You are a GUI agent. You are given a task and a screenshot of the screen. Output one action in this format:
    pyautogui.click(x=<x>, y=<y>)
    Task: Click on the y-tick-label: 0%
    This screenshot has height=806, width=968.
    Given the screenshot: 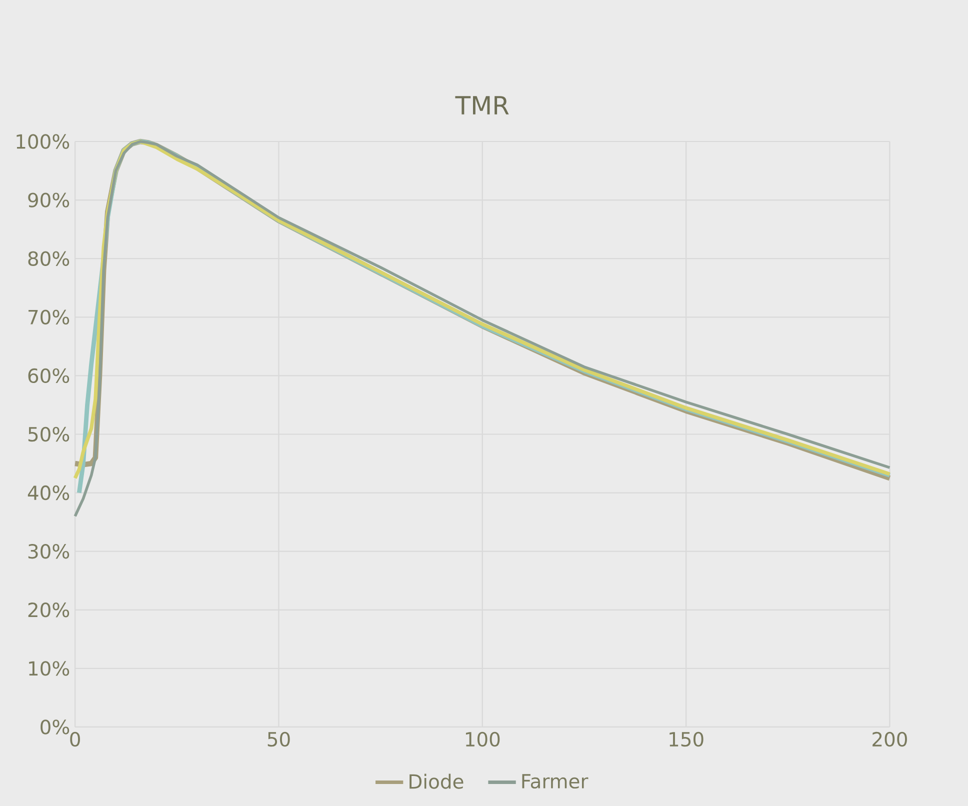 What is the action you would take?
    pyautogui.click(x=55, y=727)
    